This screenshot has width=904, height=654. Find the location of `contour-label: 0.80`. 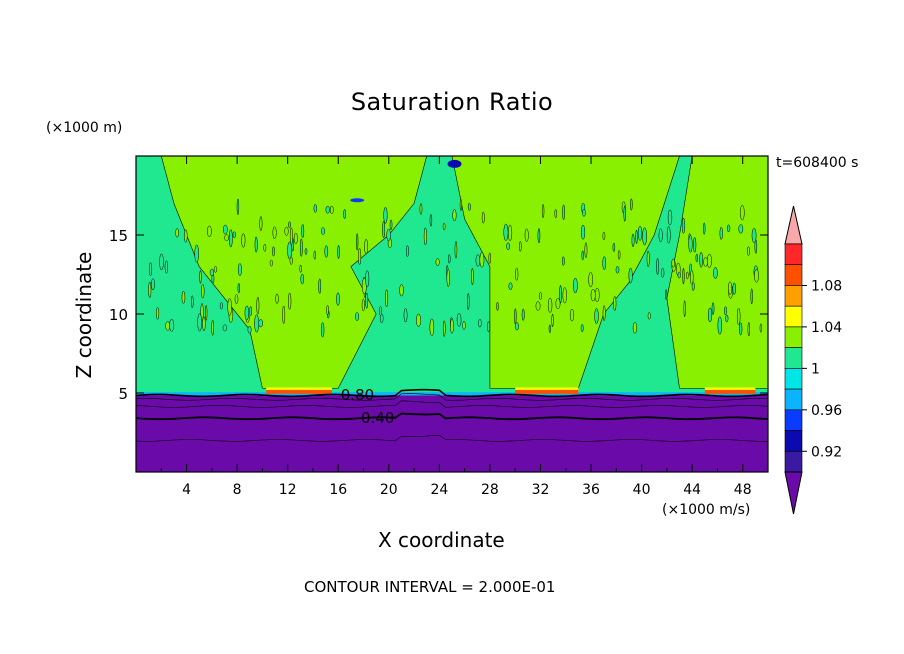

contour-label: 0.80 is located at coordinates (357, 395).